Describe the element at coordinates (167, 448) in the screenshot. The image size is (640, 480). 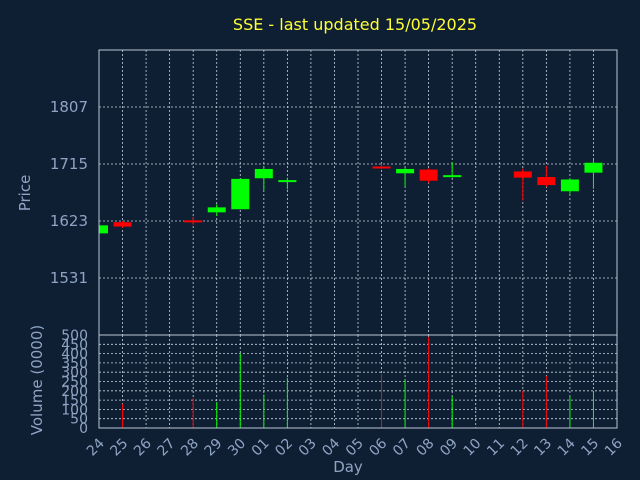
I see `x-tick-label: 27` at that location.